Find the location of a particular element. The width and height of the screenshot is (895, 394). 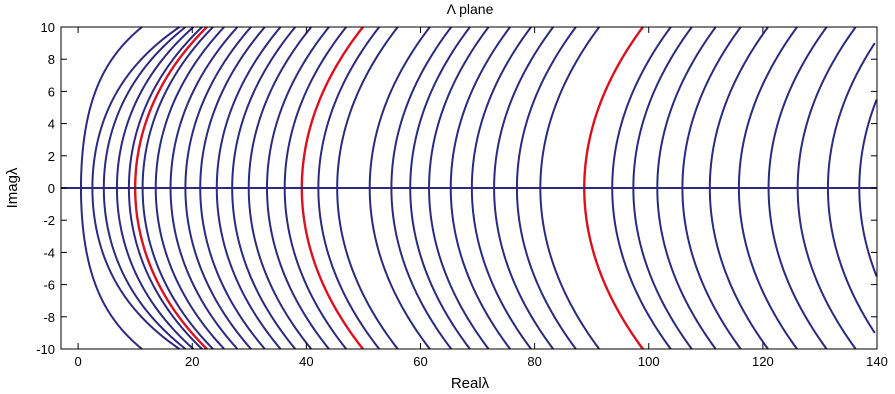

y-tick-label: -8 is located at coordinates (49, 317).